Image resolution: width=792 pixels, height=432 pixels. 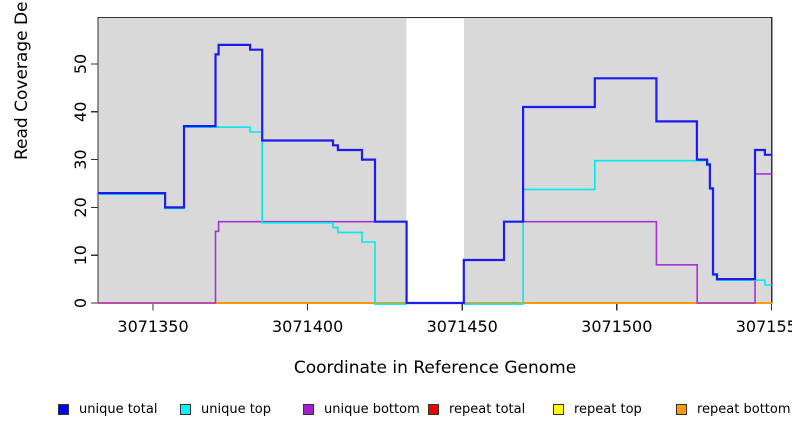 I want to click on x-axis-title: Coordinate in Reference Genome, so click(x=435, y=368).